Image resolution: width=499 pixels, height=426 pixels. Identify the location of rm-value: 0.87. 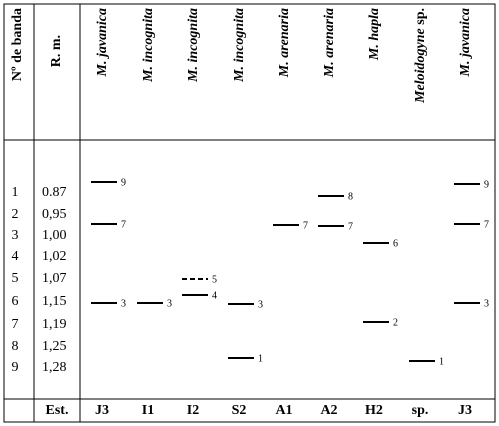
(54, 192).